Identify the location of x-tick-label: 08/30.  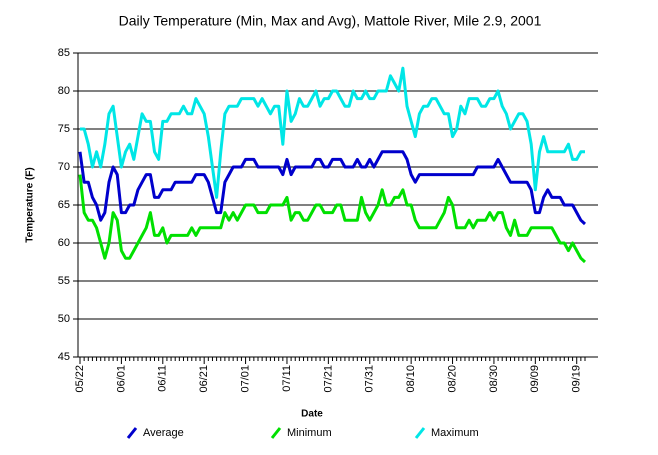
(494, 379).